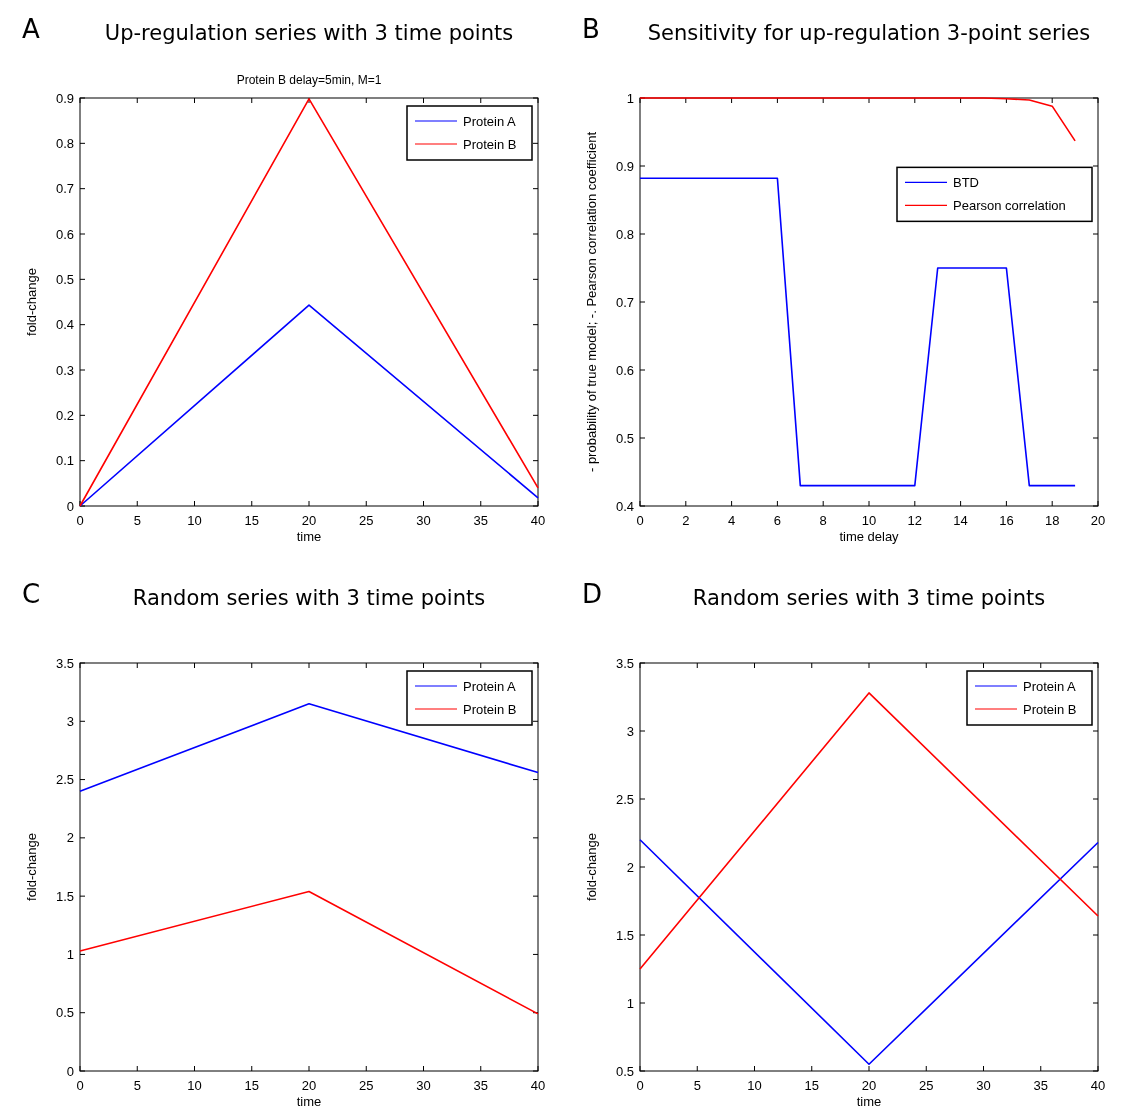 The image size is (1127, 1117). Describe the element at coordinates (309, 33) in the screenshot. I see `chart-title: Up-regulation series with 3 time points` at that location.